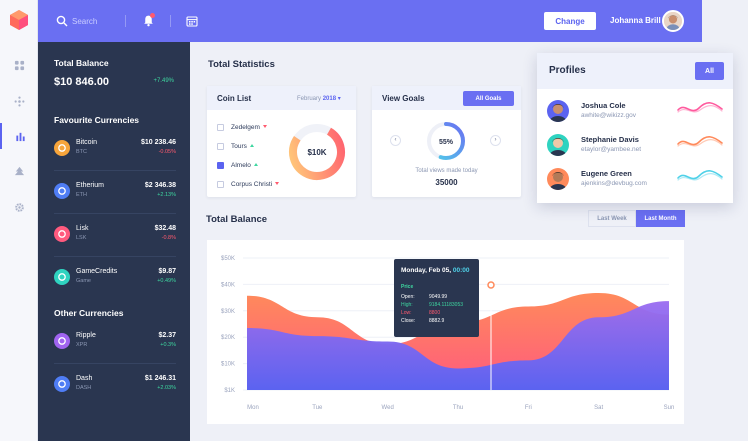 The image size is (748, 441). Describe the element at coordinates (115, 192) in the screenshot. I see `currency-row: Etherium ETH $2 346.38 +2.13%` at that location.